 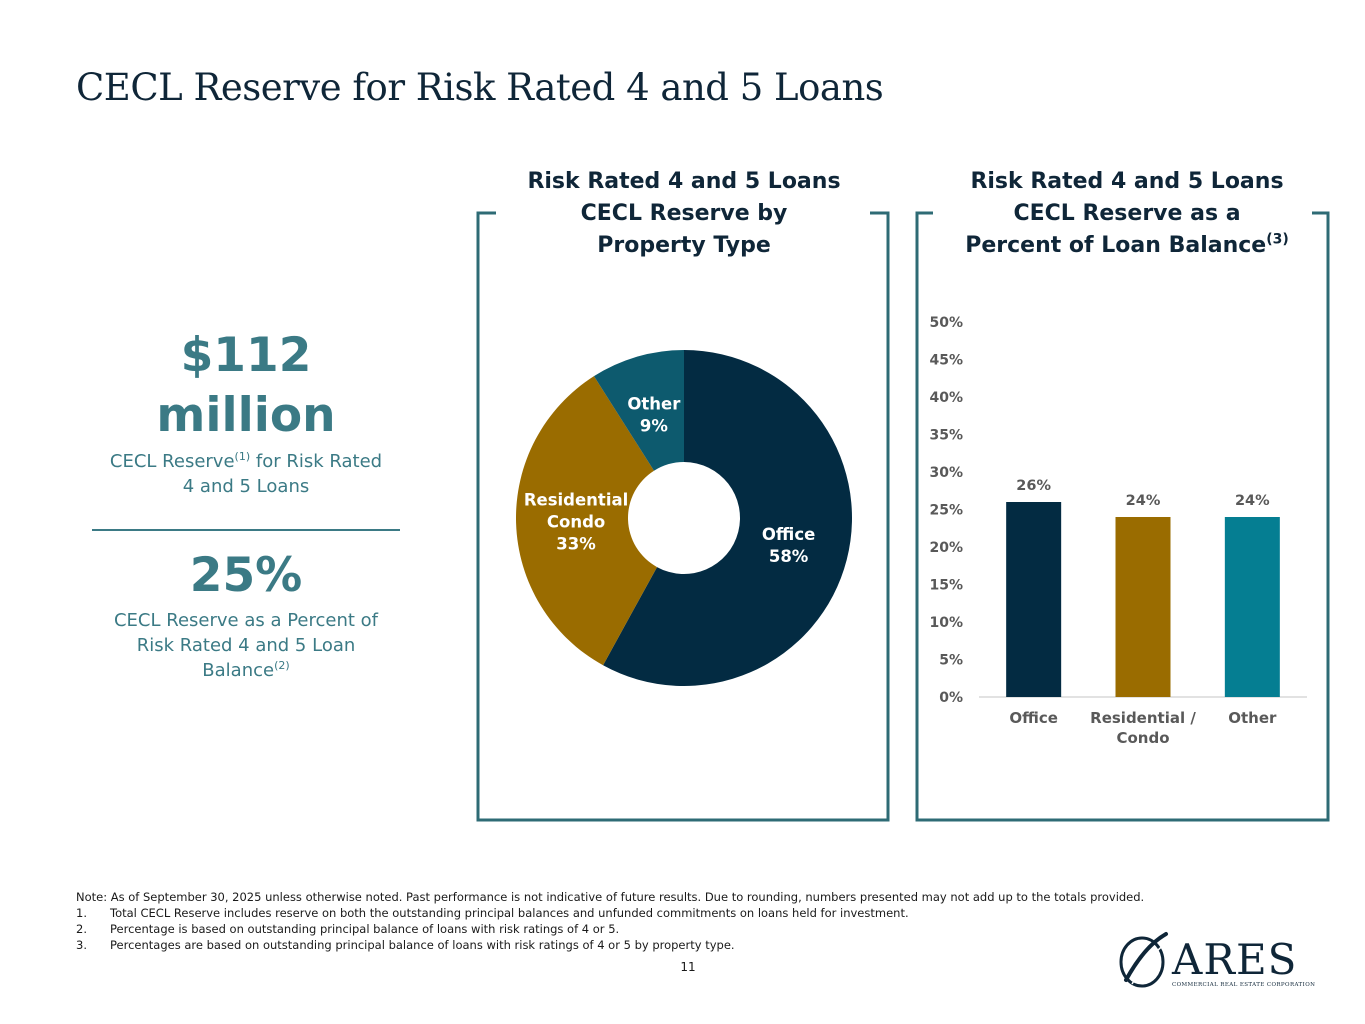 I want to click on y-tick-label: 40%, so click(x=946, y=398).